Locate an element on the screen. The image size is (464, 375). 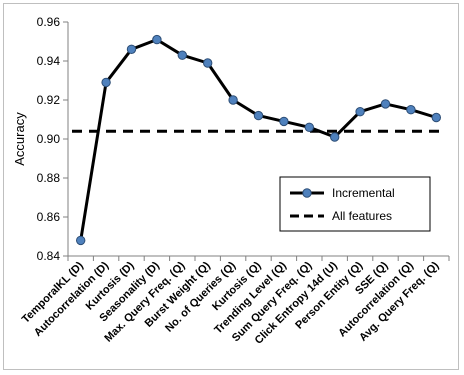
legend-box is located at coordinates (355, 204).